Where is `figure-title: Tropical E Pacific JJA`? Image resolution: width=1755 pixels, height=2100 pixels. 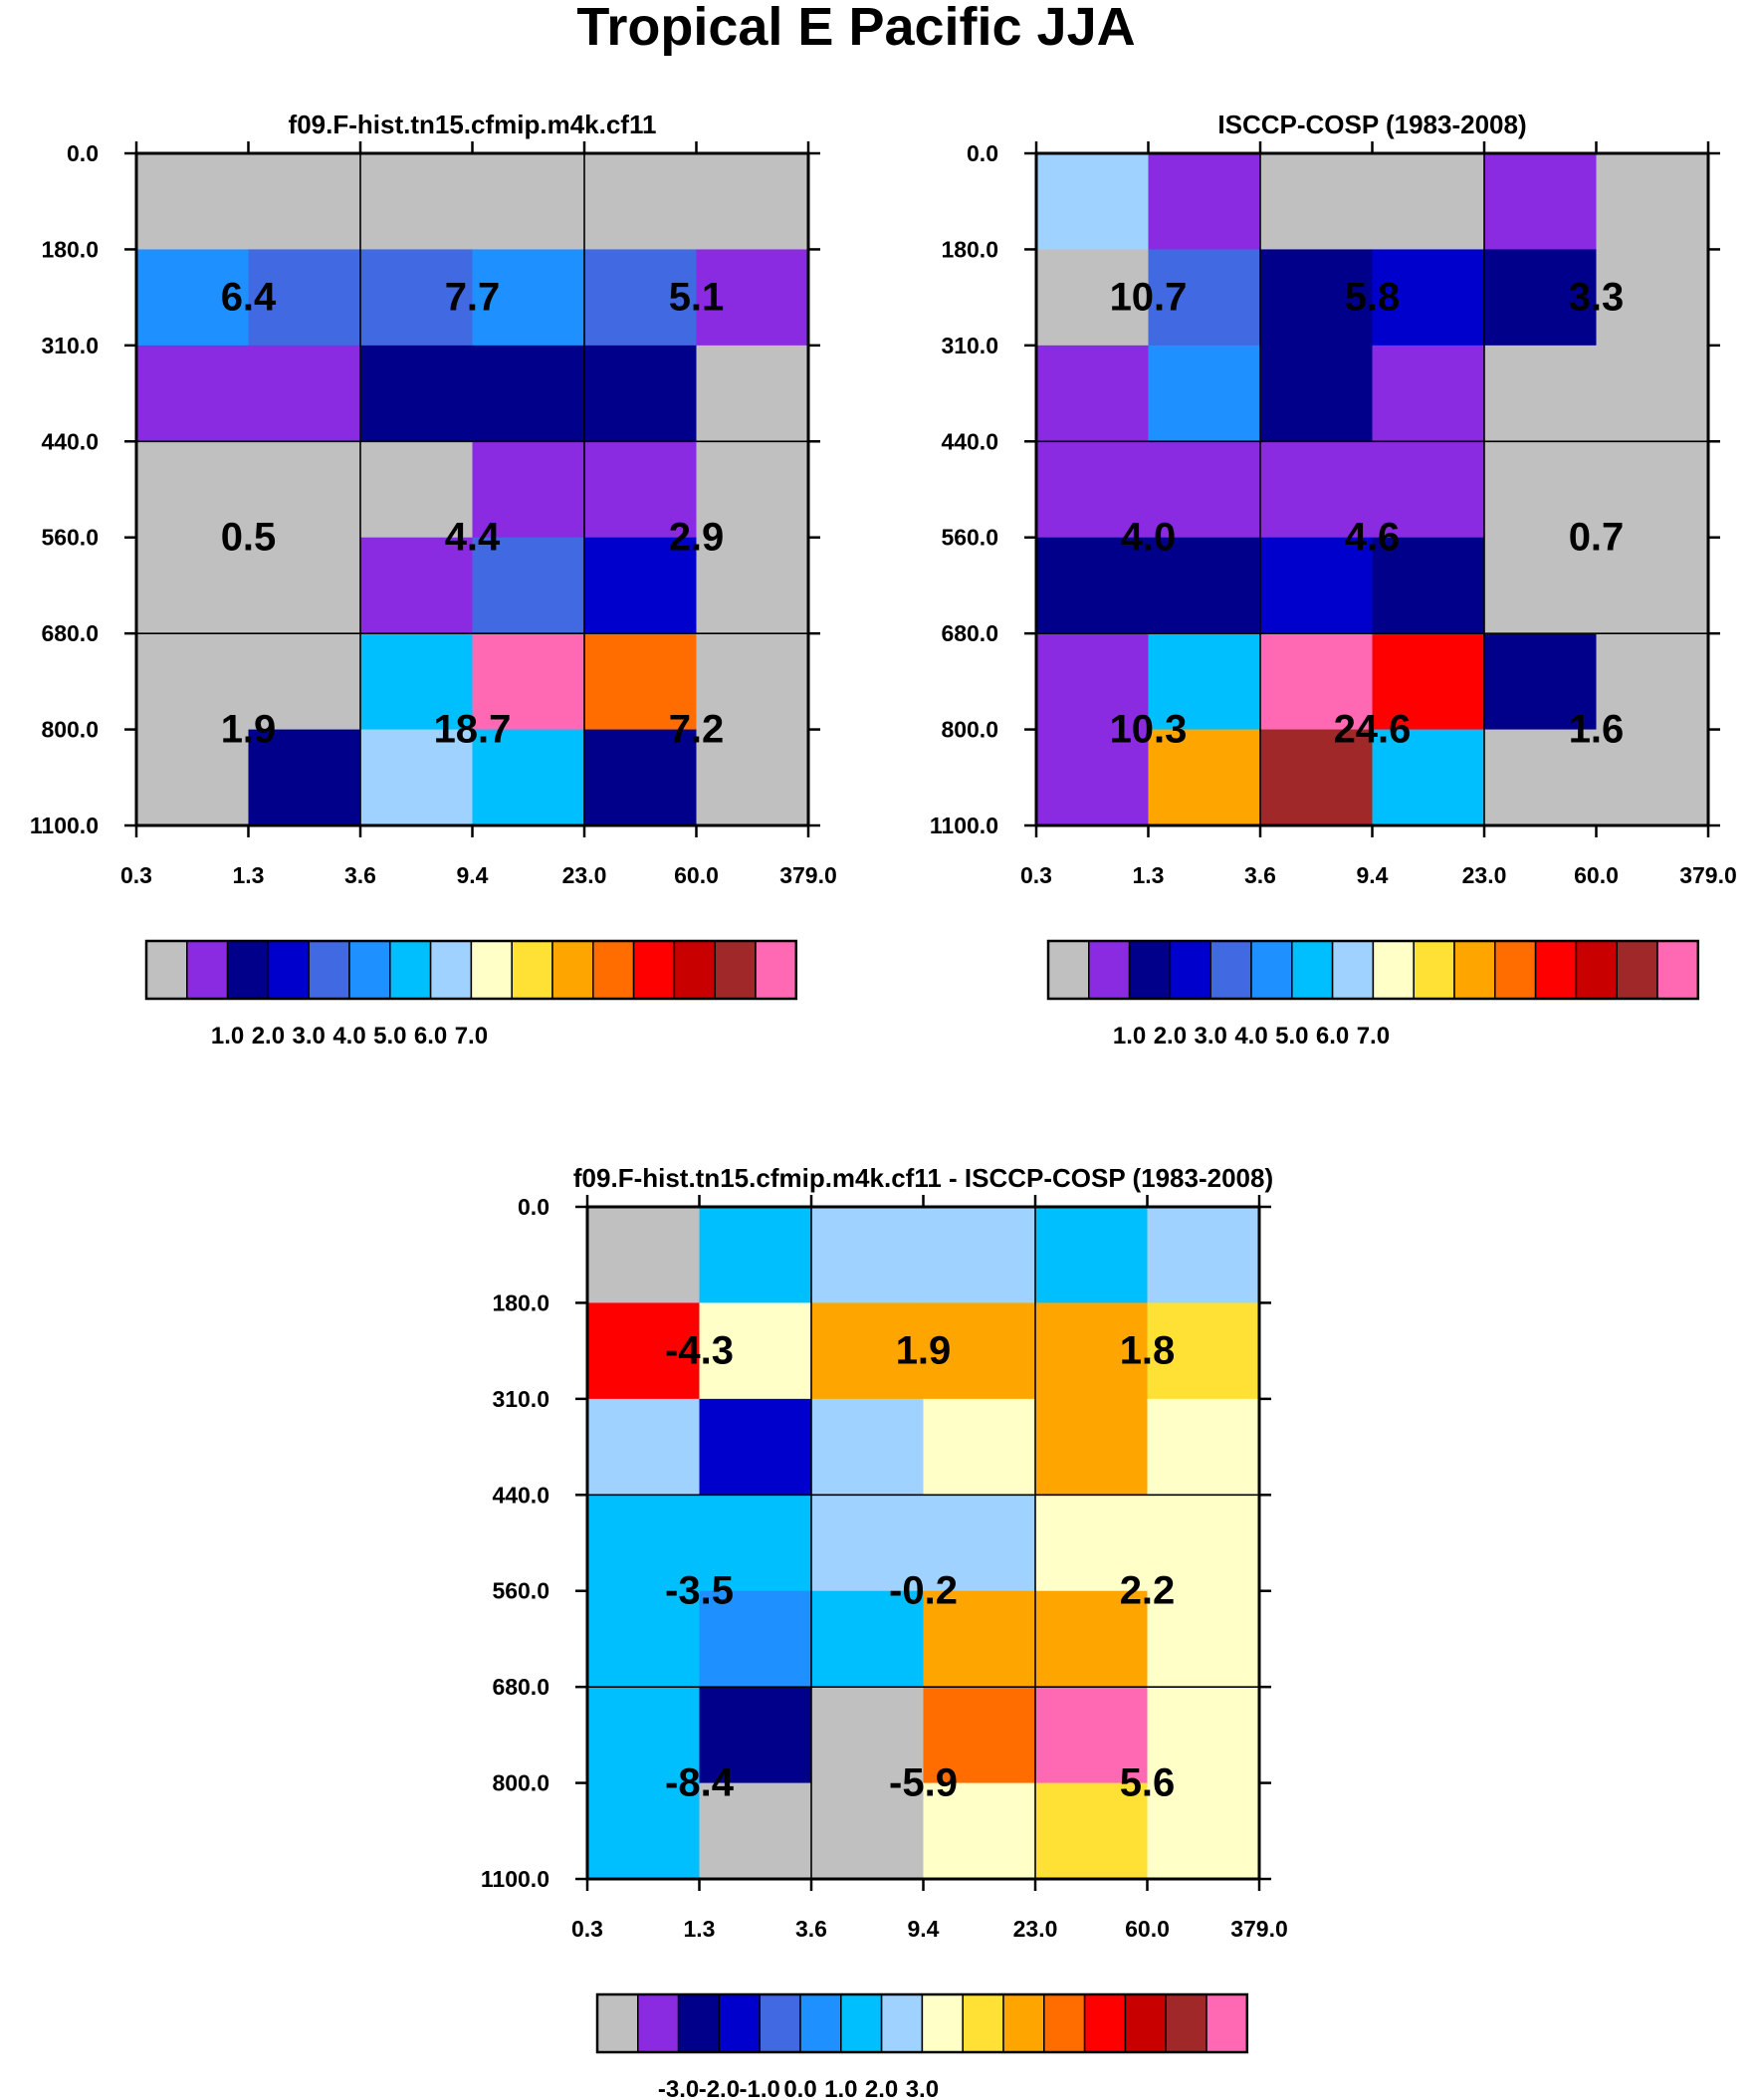 figure-title: Tropical E Pacific JJA is located at coordinates (856, 28).